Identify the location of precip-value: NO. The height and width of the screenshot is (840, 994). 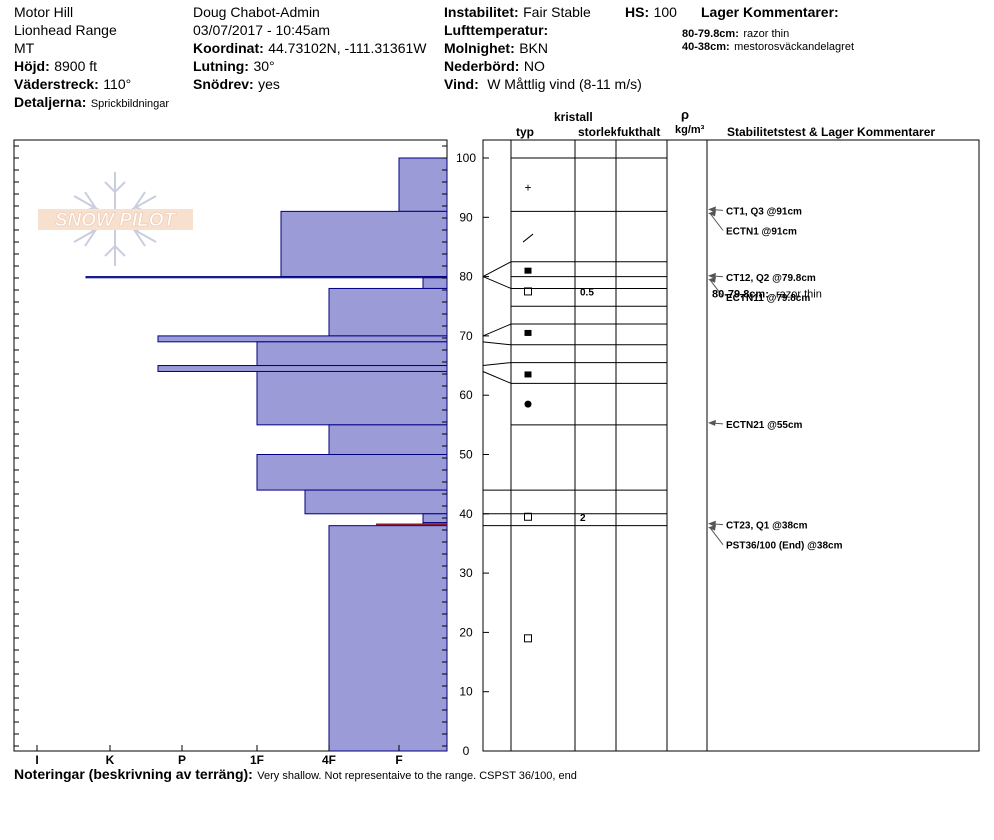
(534, 66).